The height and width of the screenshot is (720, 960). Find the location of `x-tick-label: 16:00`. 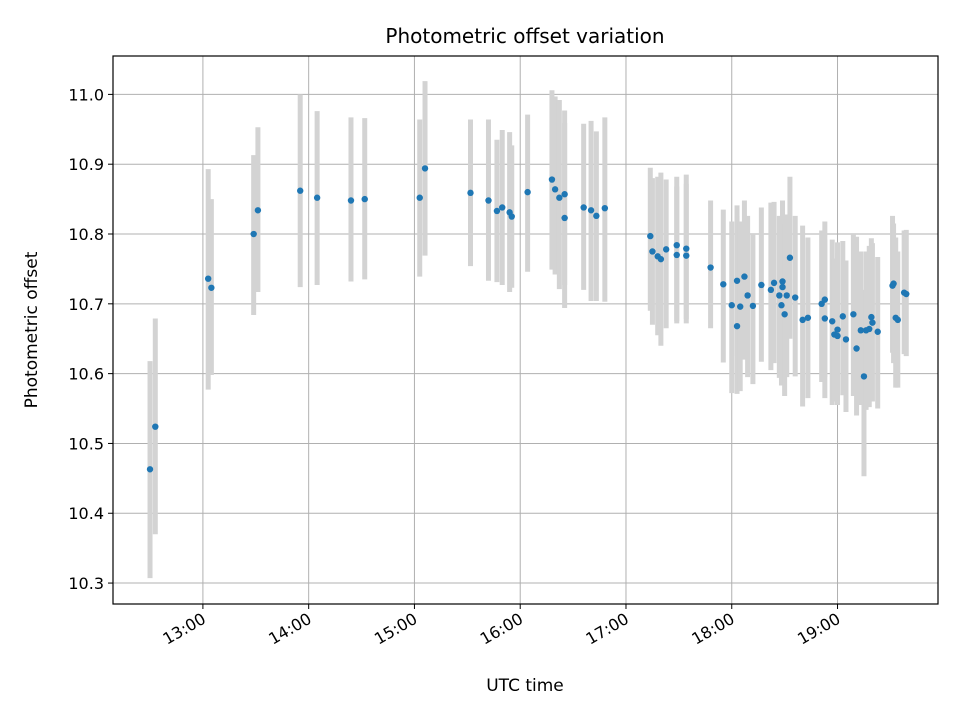

x-tick-label: 16:00 is located at coordinates (501, 629).